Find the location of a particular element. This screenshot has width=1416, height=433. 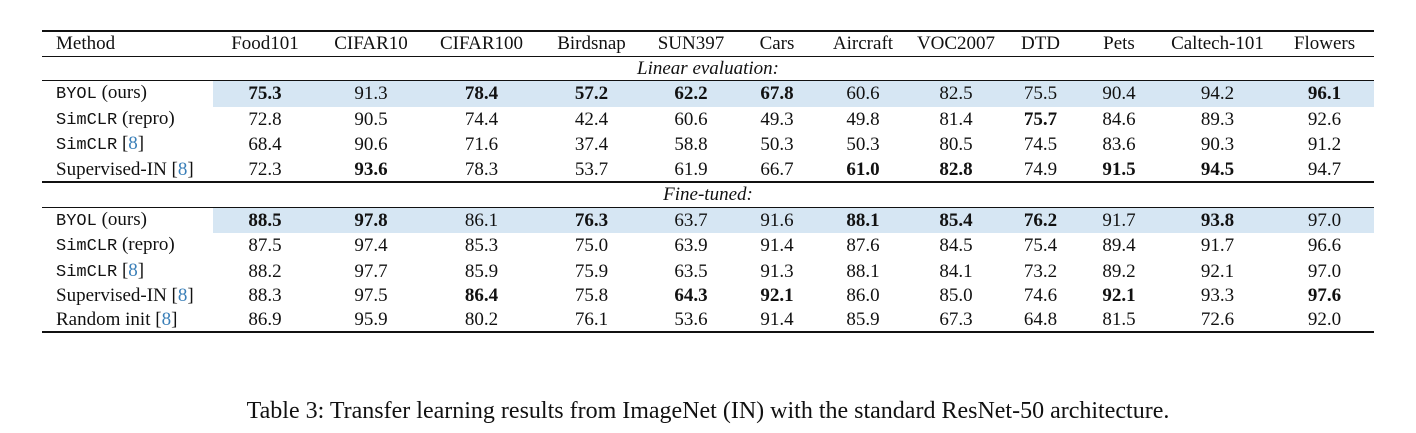

value-cell: 75.0 is located at coordinates (591, 245).